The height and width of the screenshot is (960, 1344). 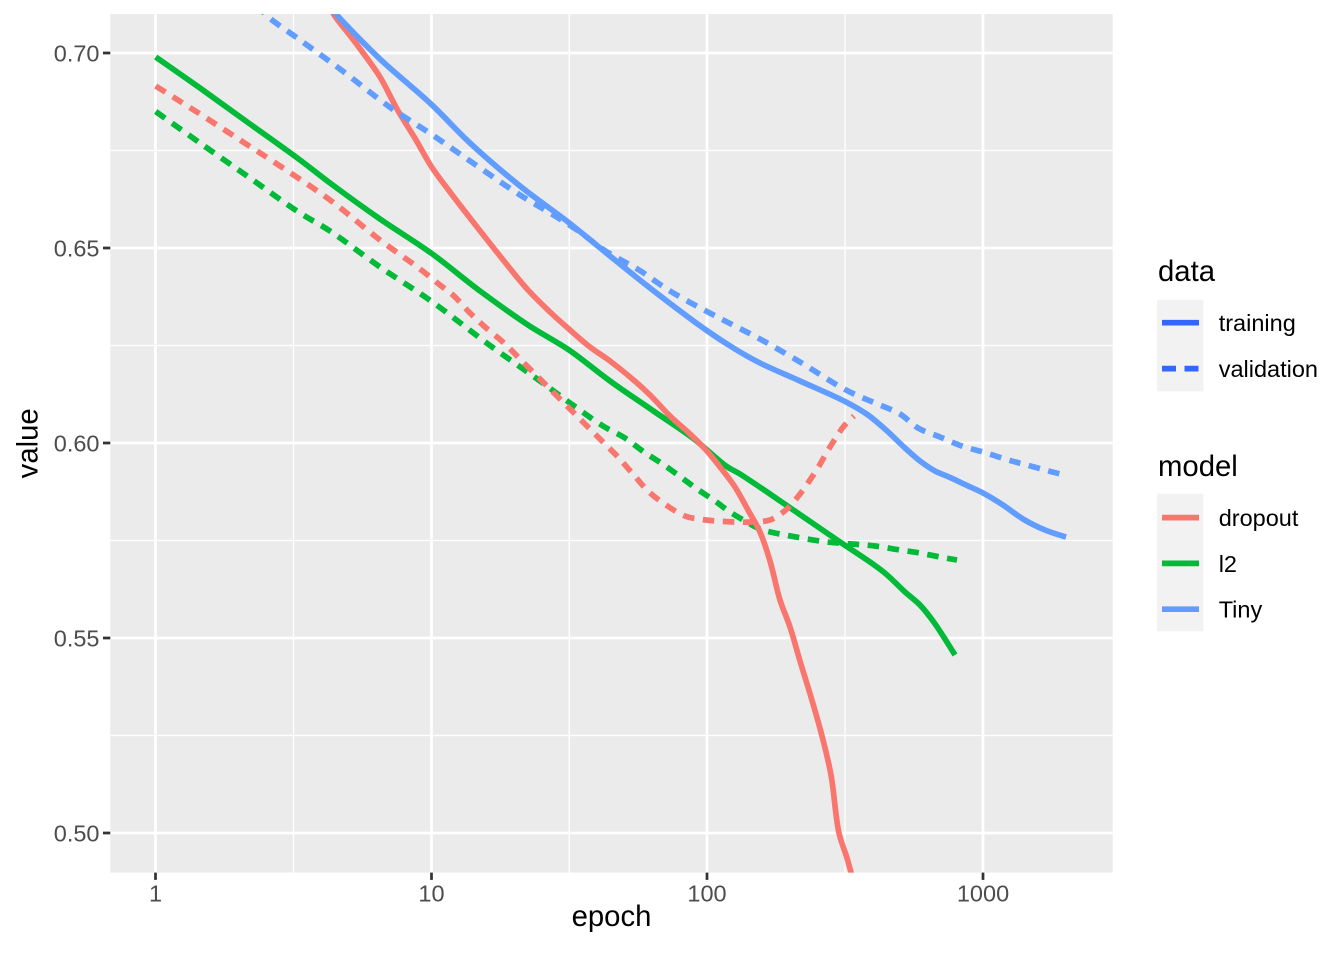 I want to click on svg-text: 1, so click(x=155, y=894).